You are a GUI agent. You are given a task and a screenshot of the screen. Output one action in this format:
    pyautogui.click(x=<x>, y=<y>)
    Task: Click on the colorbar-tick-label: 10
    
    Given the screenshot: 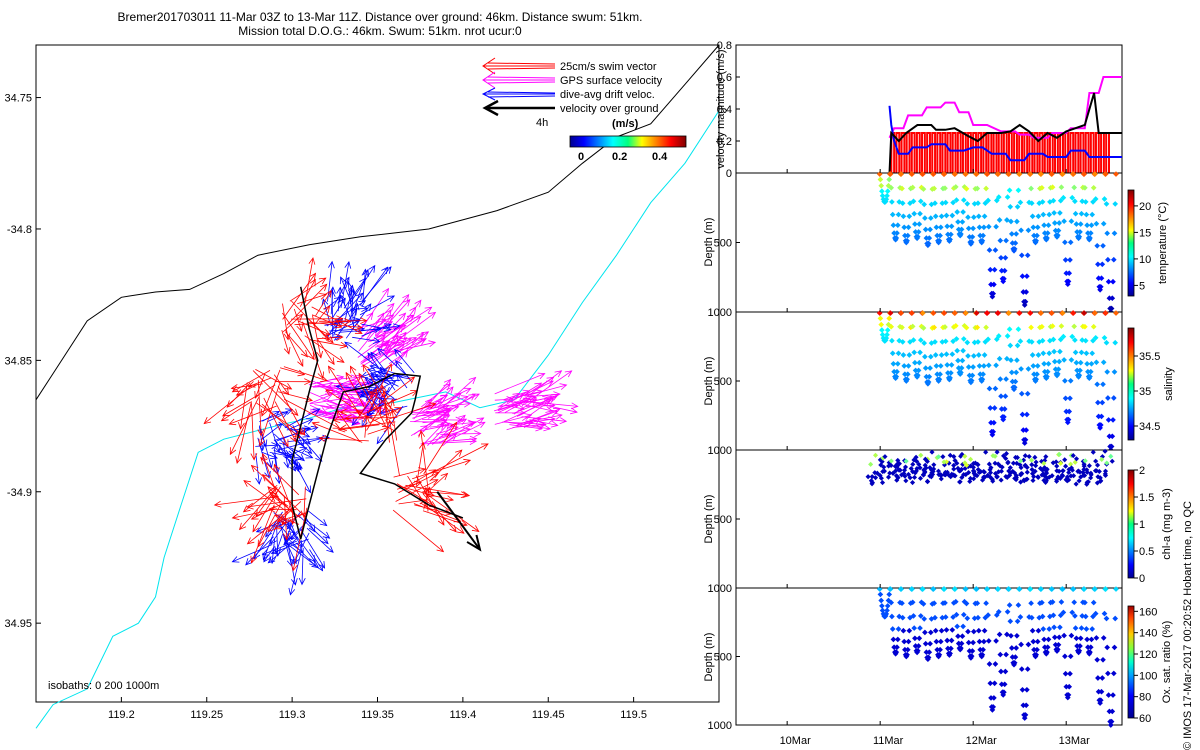 What is the action you would take?
    pyautogui.click(x=1145, y=260)
    